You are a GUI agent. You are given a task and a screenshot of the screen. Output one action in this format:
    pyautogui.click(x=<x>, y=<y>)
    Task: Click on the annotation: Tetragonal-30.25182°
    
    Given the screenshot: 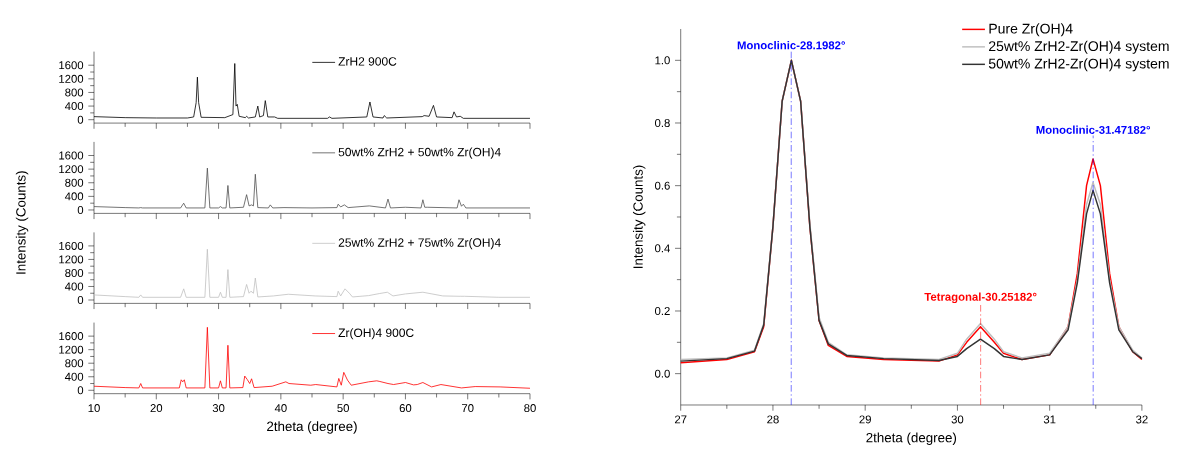 What is the action you would take?
    pyautogui.click(x=980, y=298)
    